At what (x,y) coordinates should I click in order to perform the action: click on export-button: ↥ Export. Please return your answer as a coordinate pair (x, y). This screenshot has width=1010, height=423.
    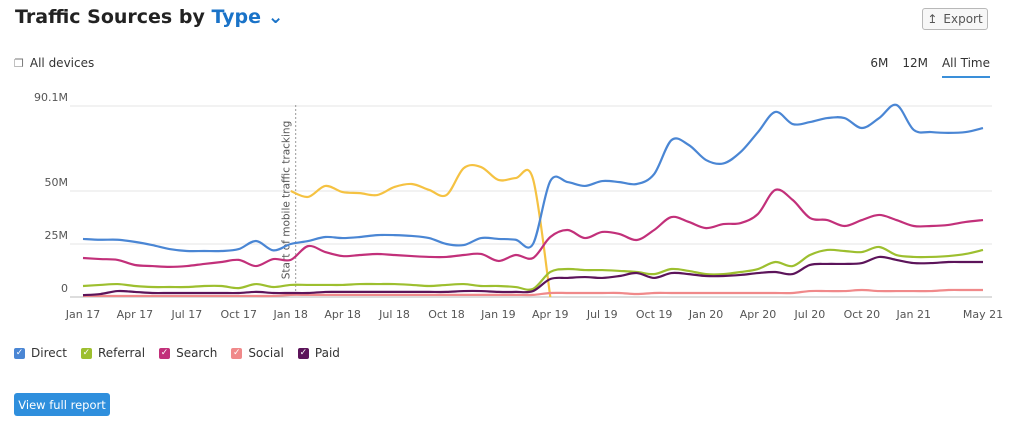
    Looking at the image, I should click on (955, 19).